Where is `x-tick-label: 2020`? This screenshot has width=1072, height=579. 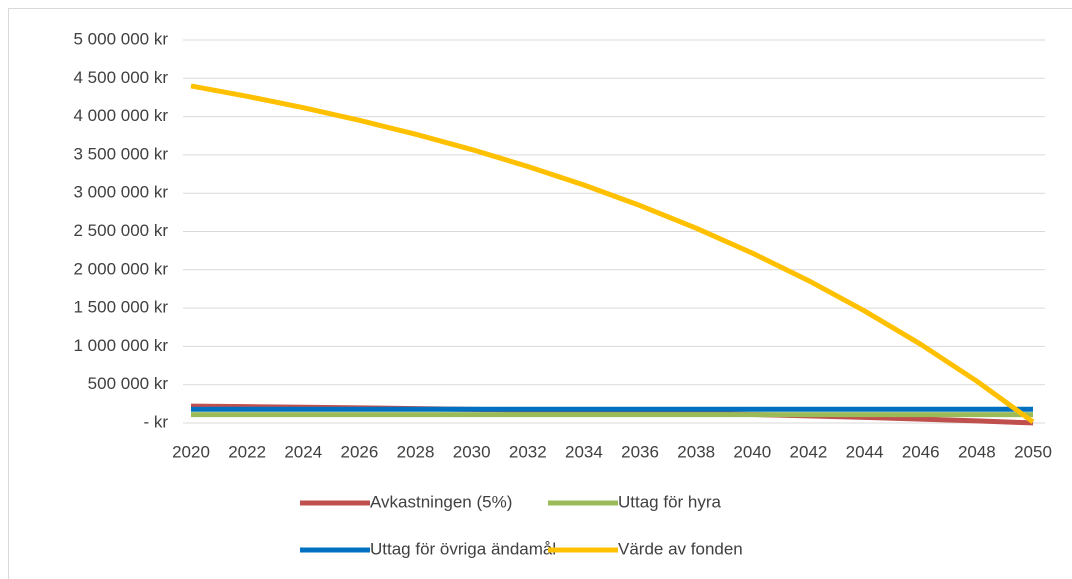
x-tick-label: 2020 is located at coordinates (191, 451).